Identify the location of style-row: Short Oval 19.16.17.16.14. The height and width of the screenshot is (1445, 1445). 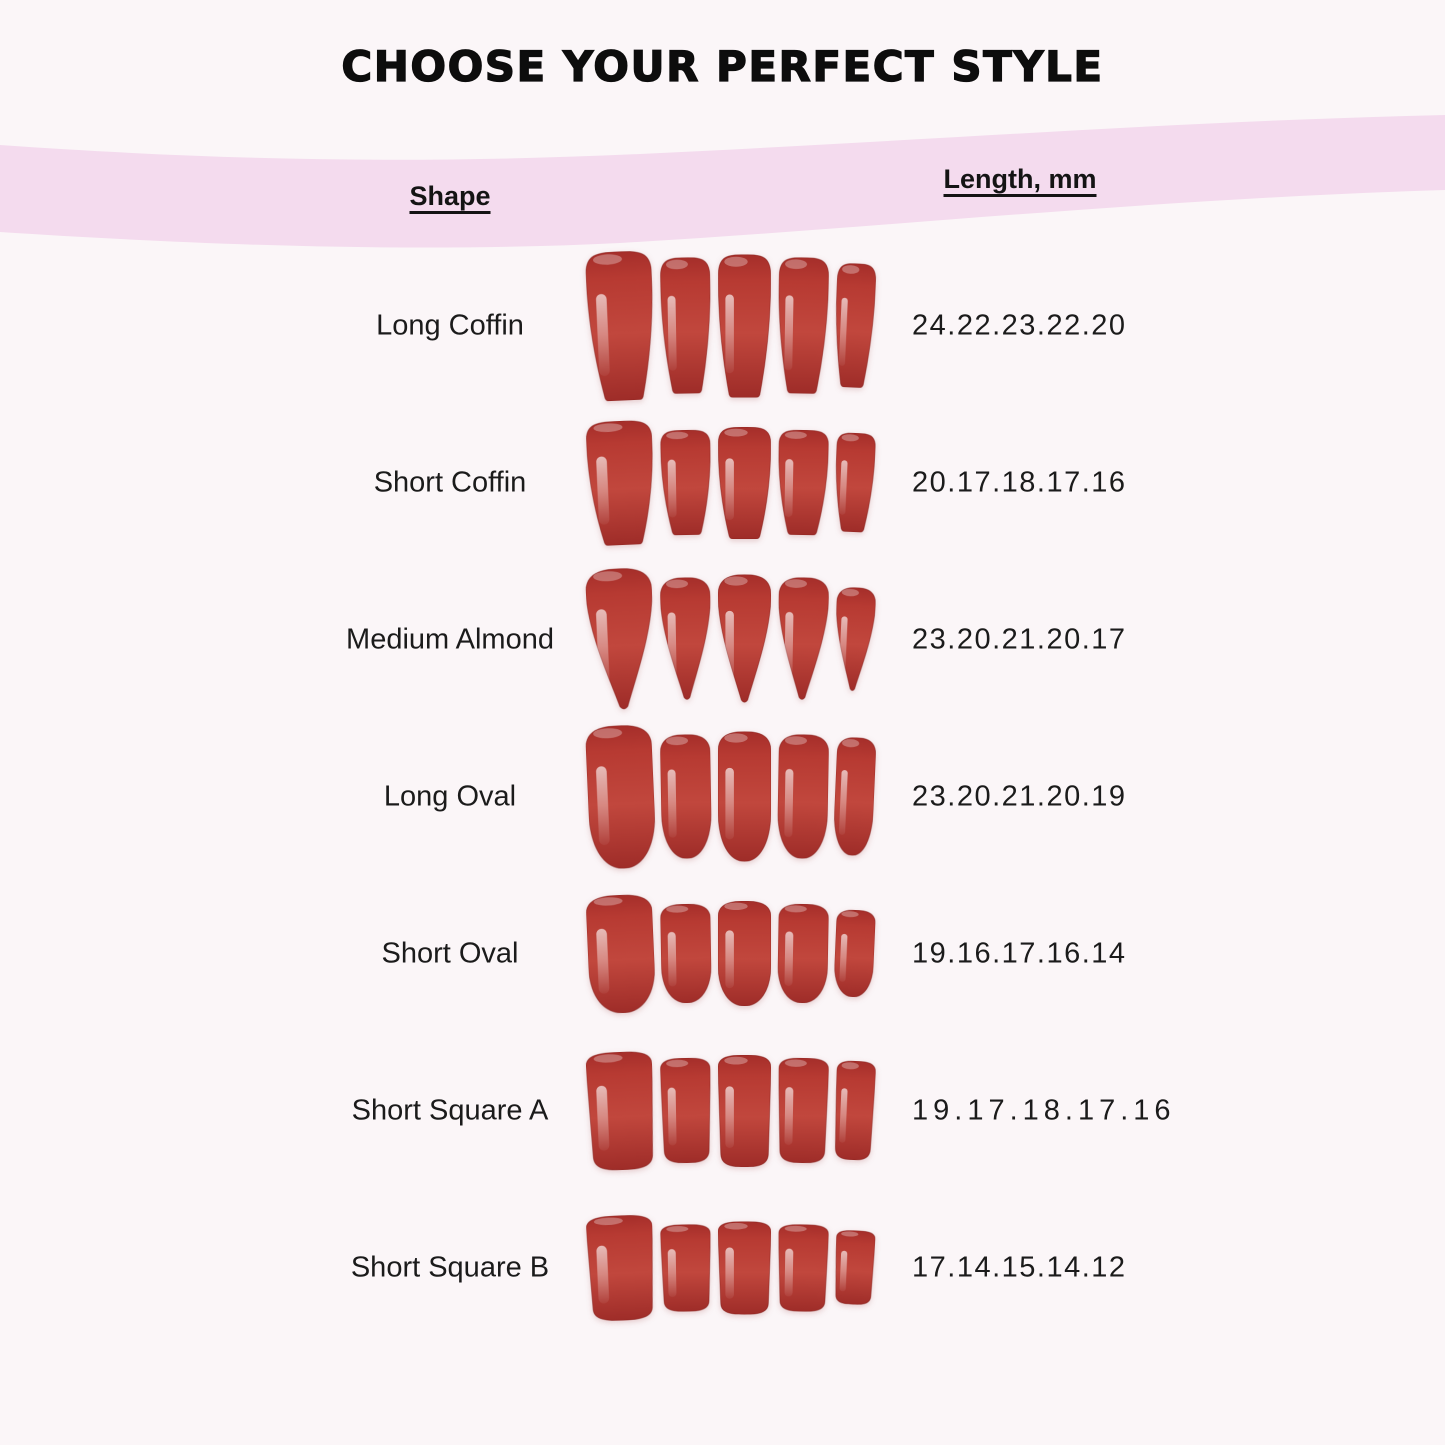
(722, 953).